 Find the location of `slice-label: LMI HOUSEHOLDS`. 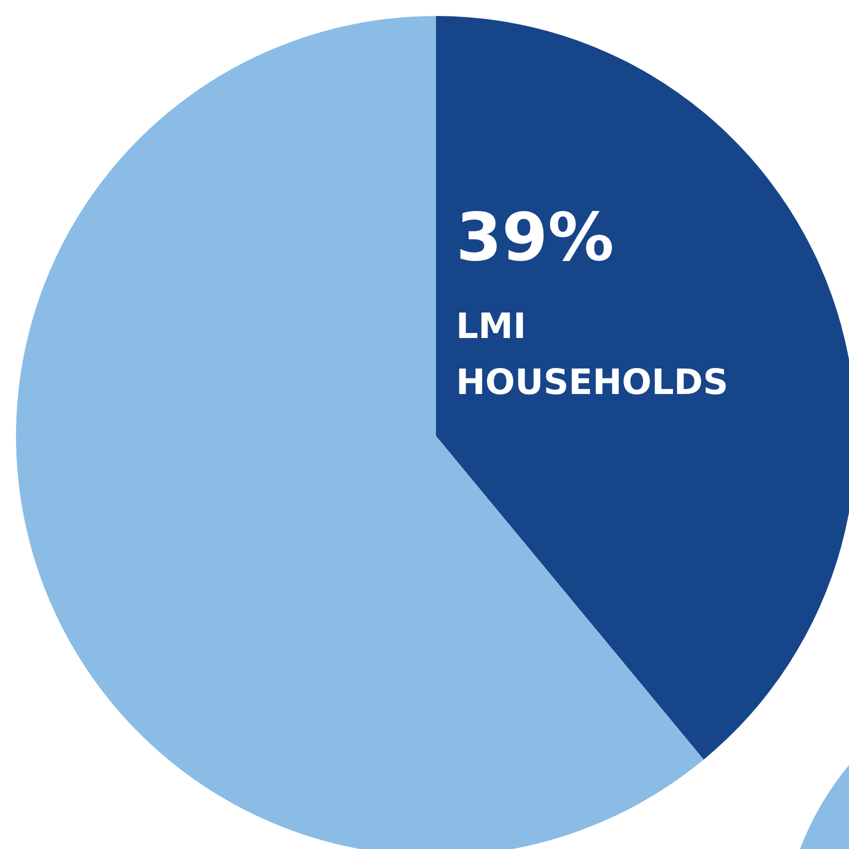

slice-label: LMI HOUSEHOLDS is located at coordinates (592, 355).